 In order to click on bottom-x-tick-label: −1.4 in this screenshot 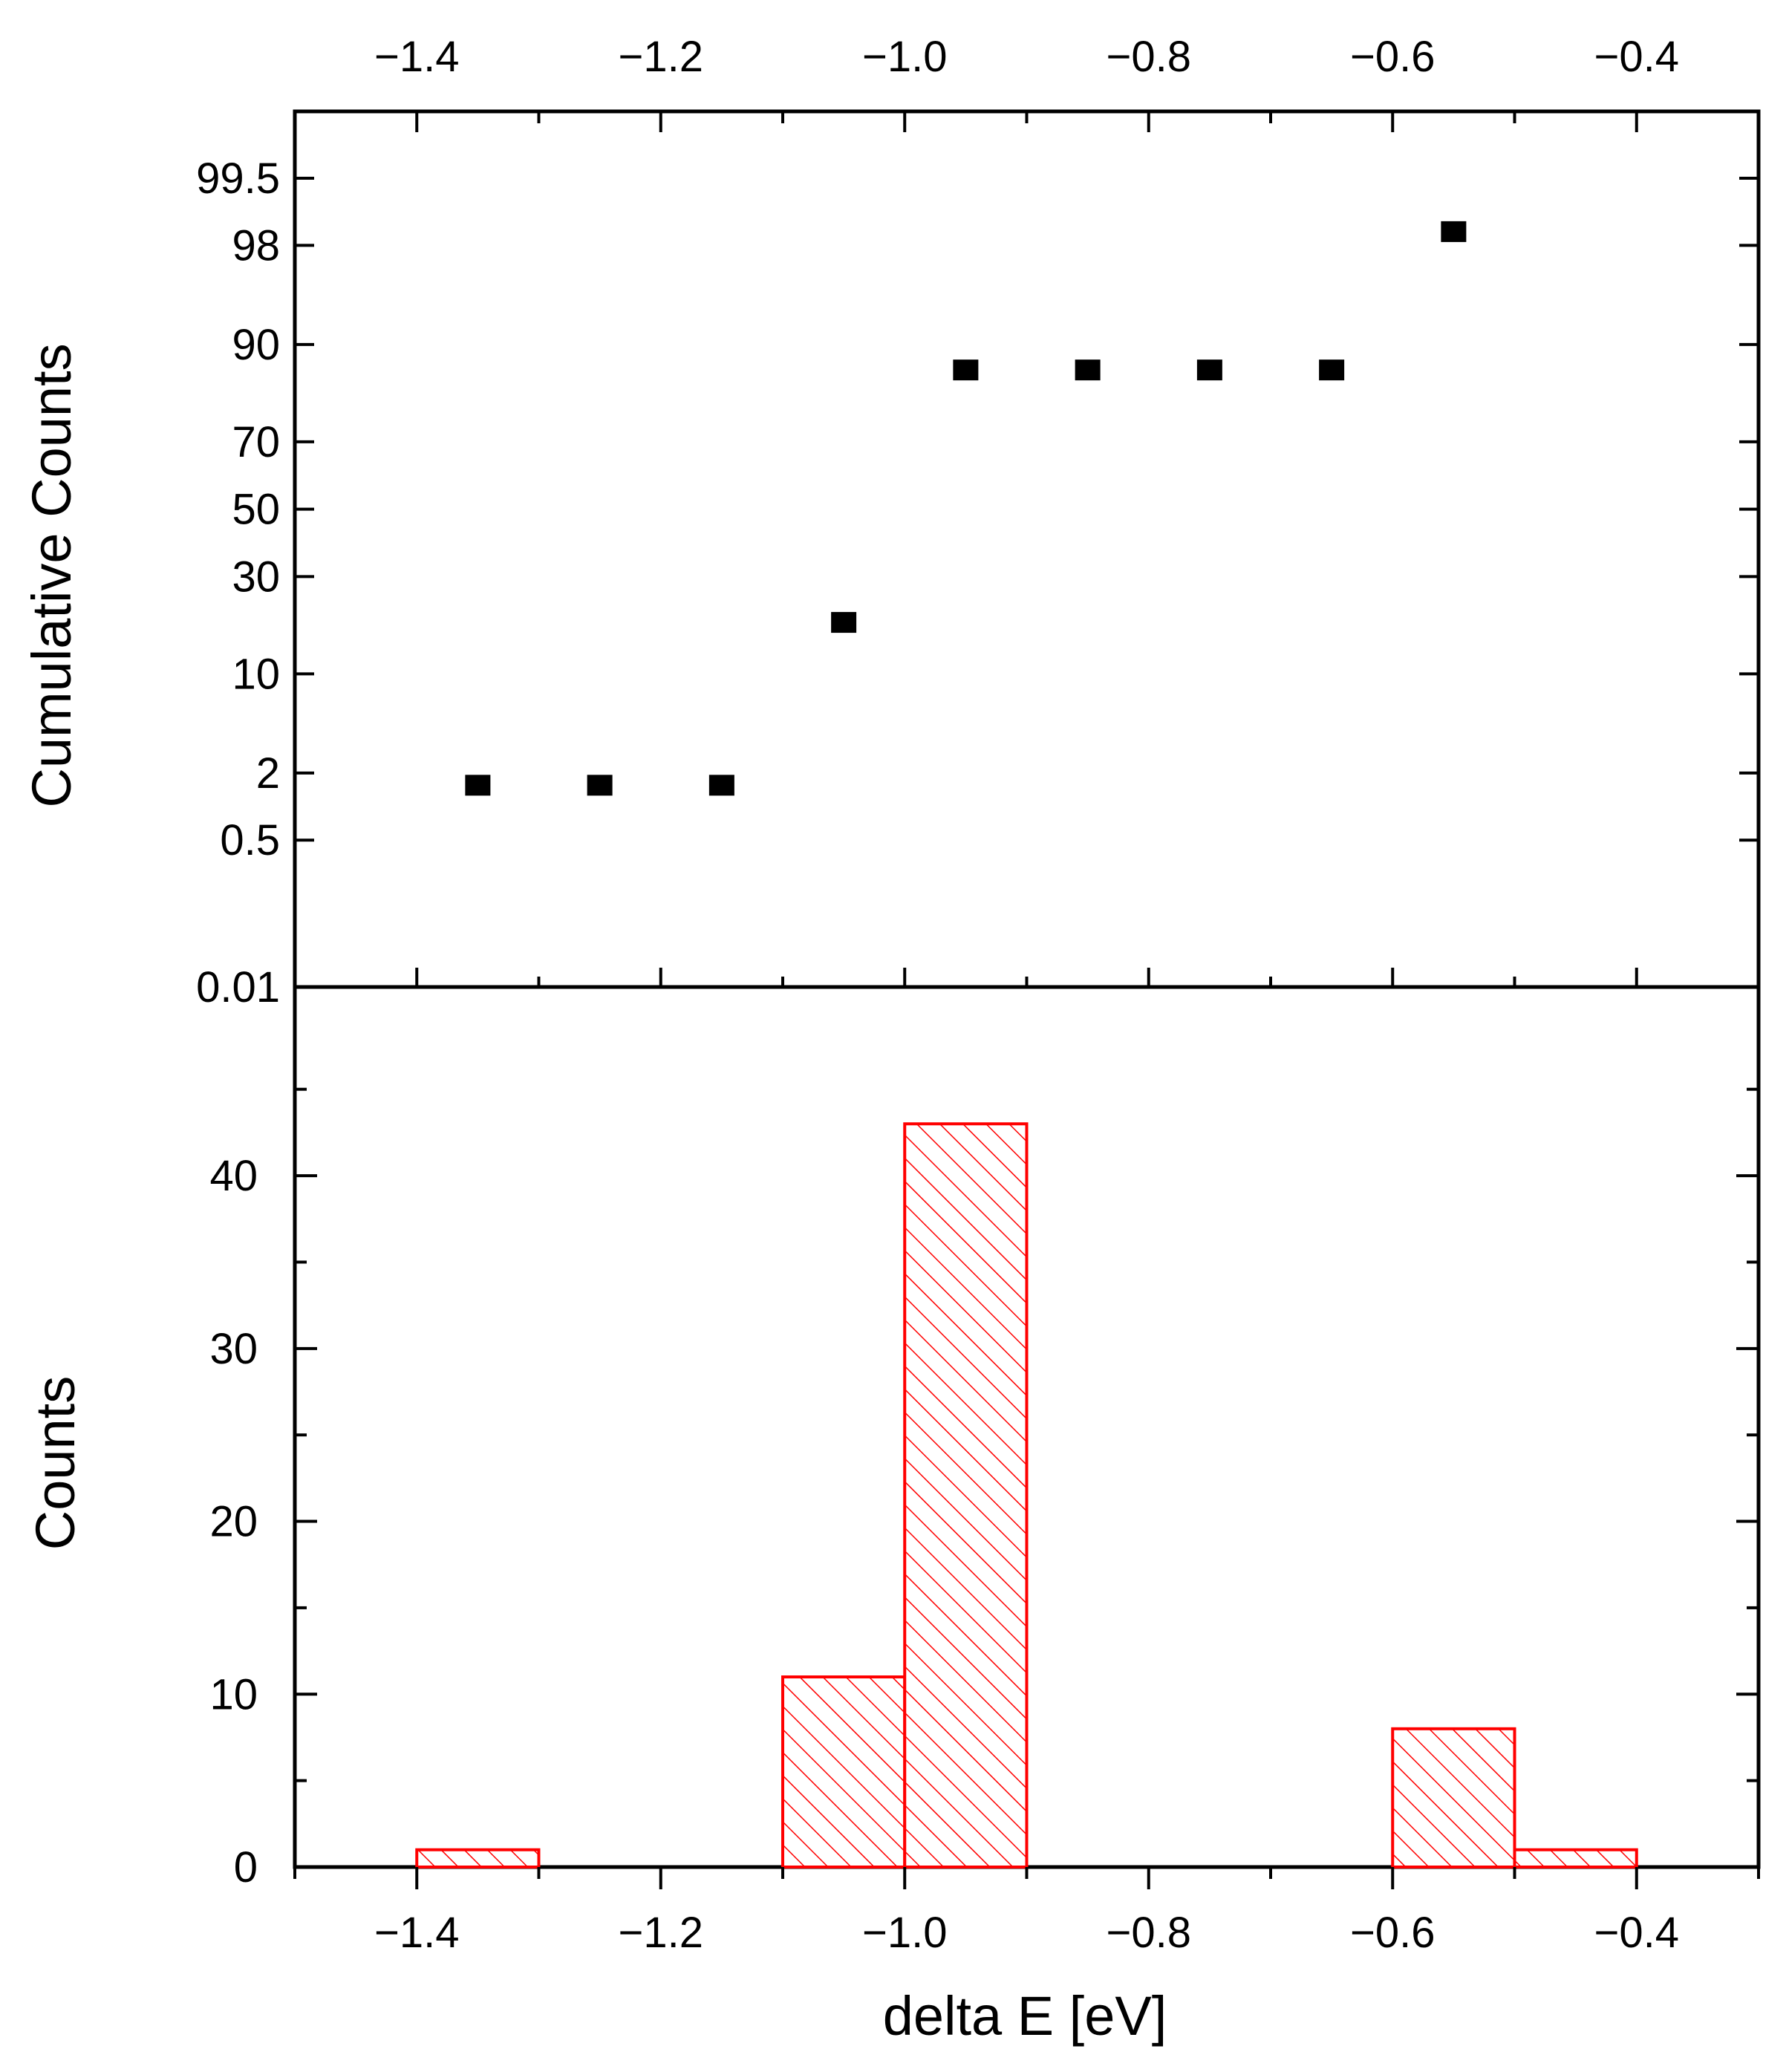, I will do `click(417, 1933)`.